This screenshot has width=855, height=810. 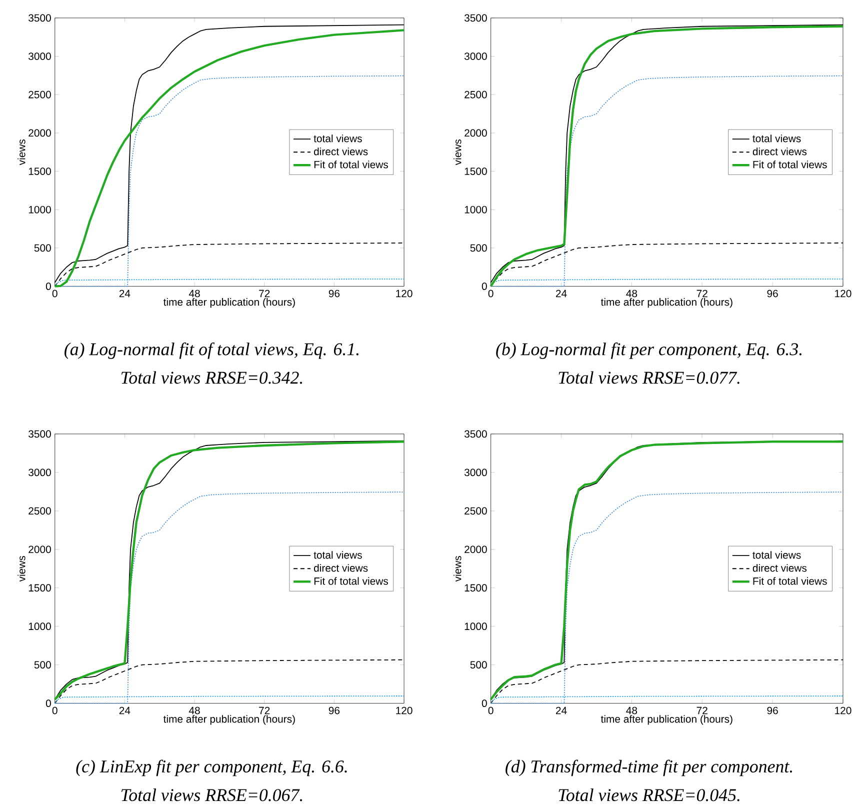 I want to click on text: Total views RRSE=0.342., so click(x=211, y=377).